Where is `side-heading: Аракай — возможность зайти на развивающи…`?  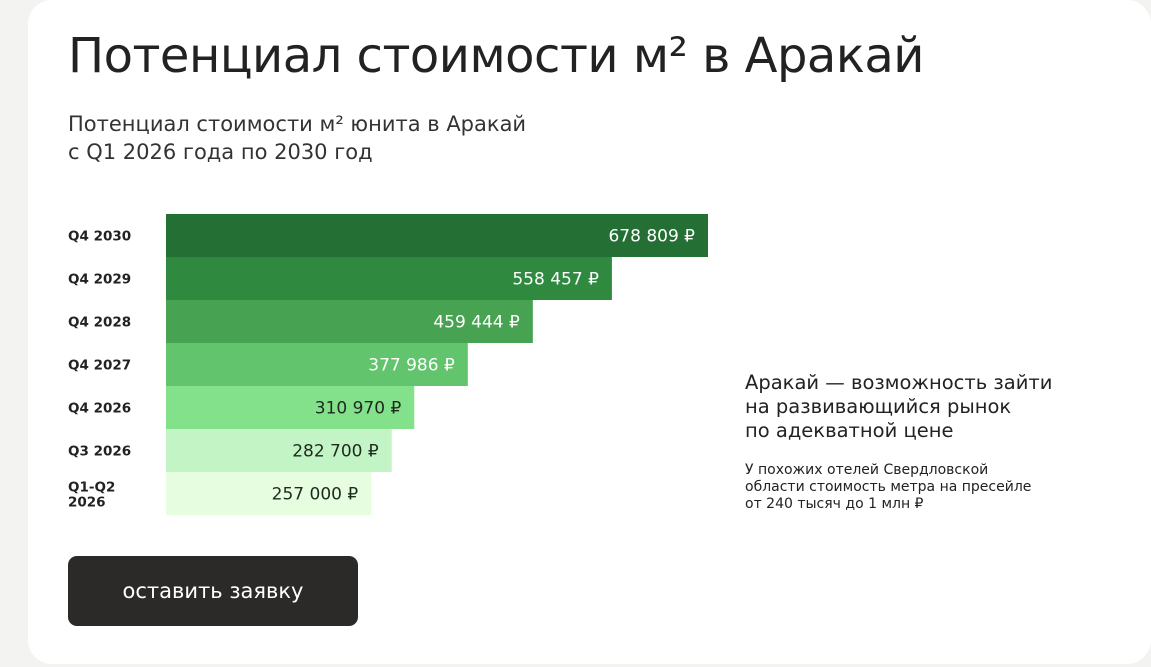 side-heading: Аракай — возможность зайти на развивающи… is located at coordinates (935, 407).